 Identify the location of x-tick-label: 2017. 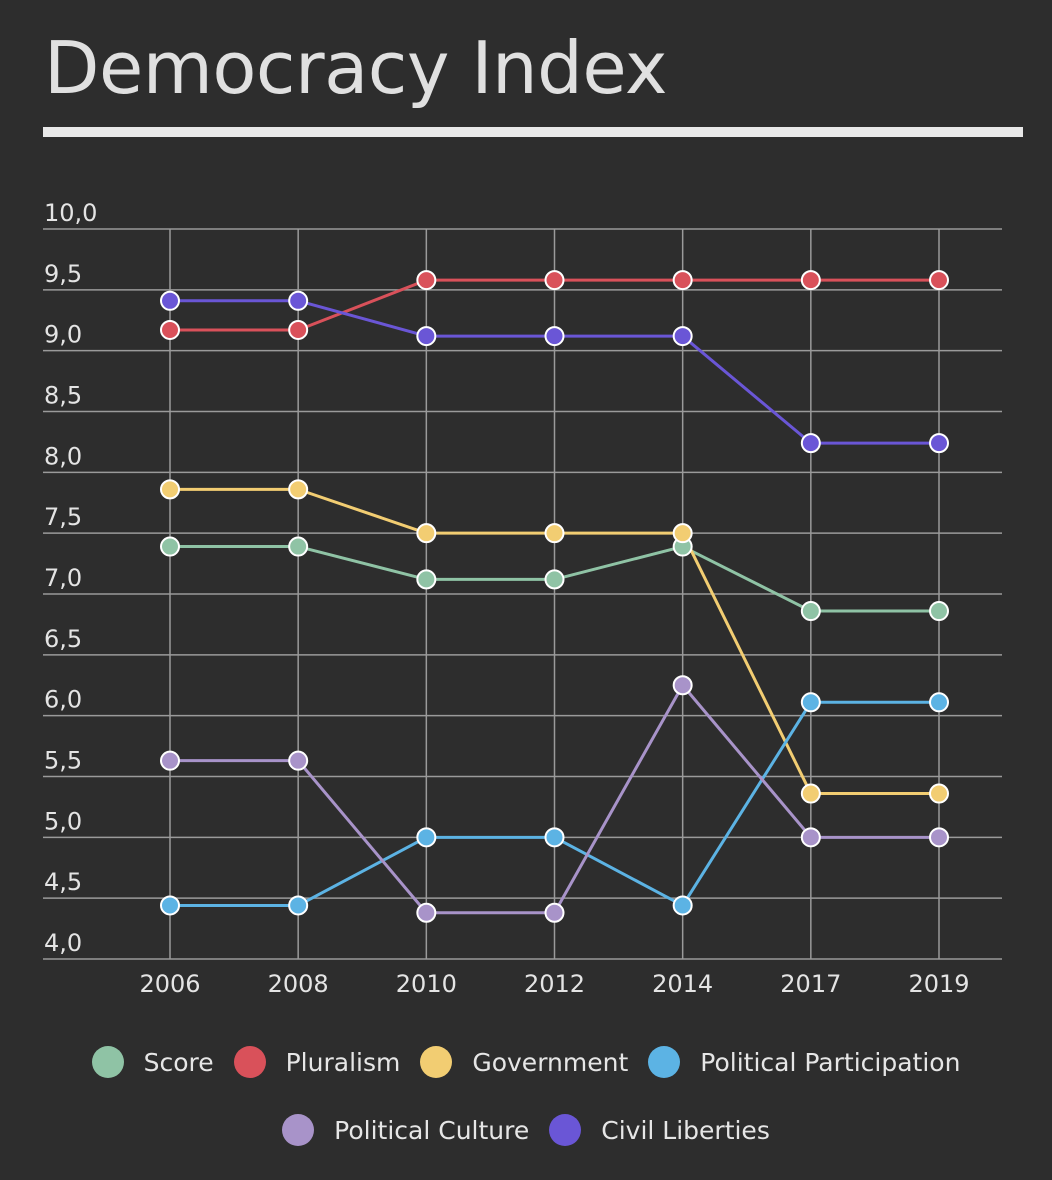
(810, 984).